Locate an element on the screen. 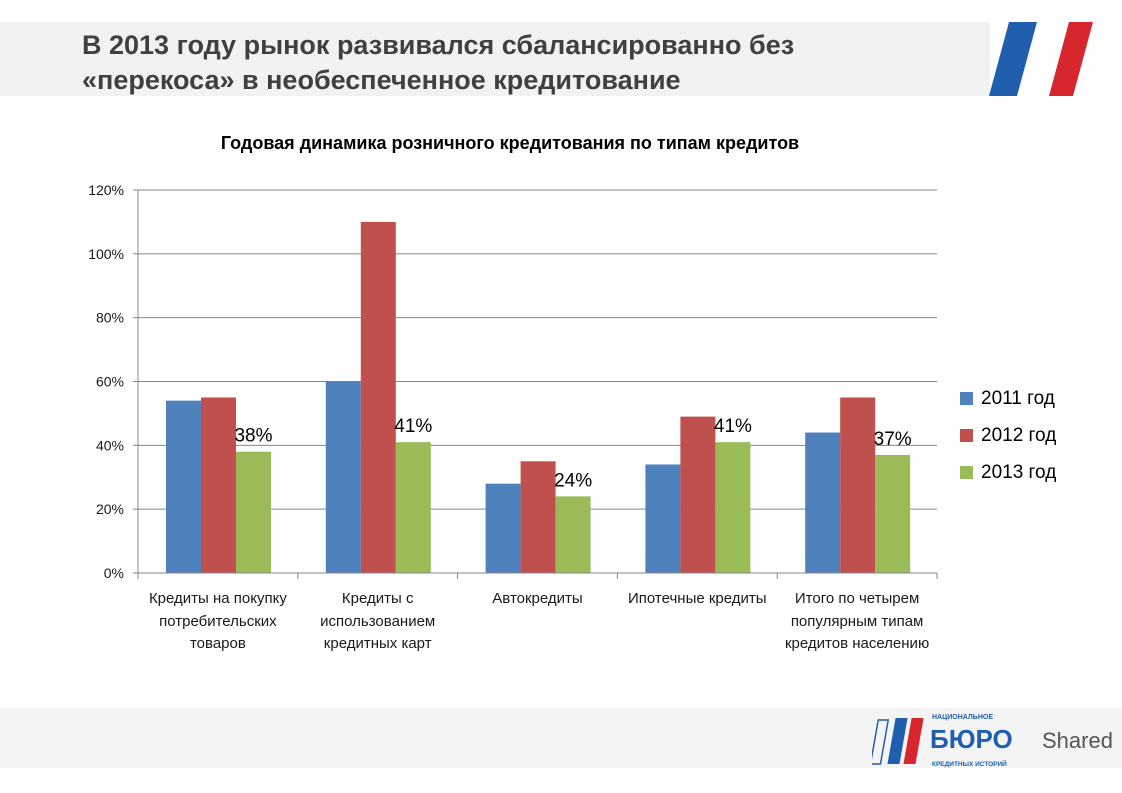  y-tick-label: 40% is located at coordinates (110, 445).